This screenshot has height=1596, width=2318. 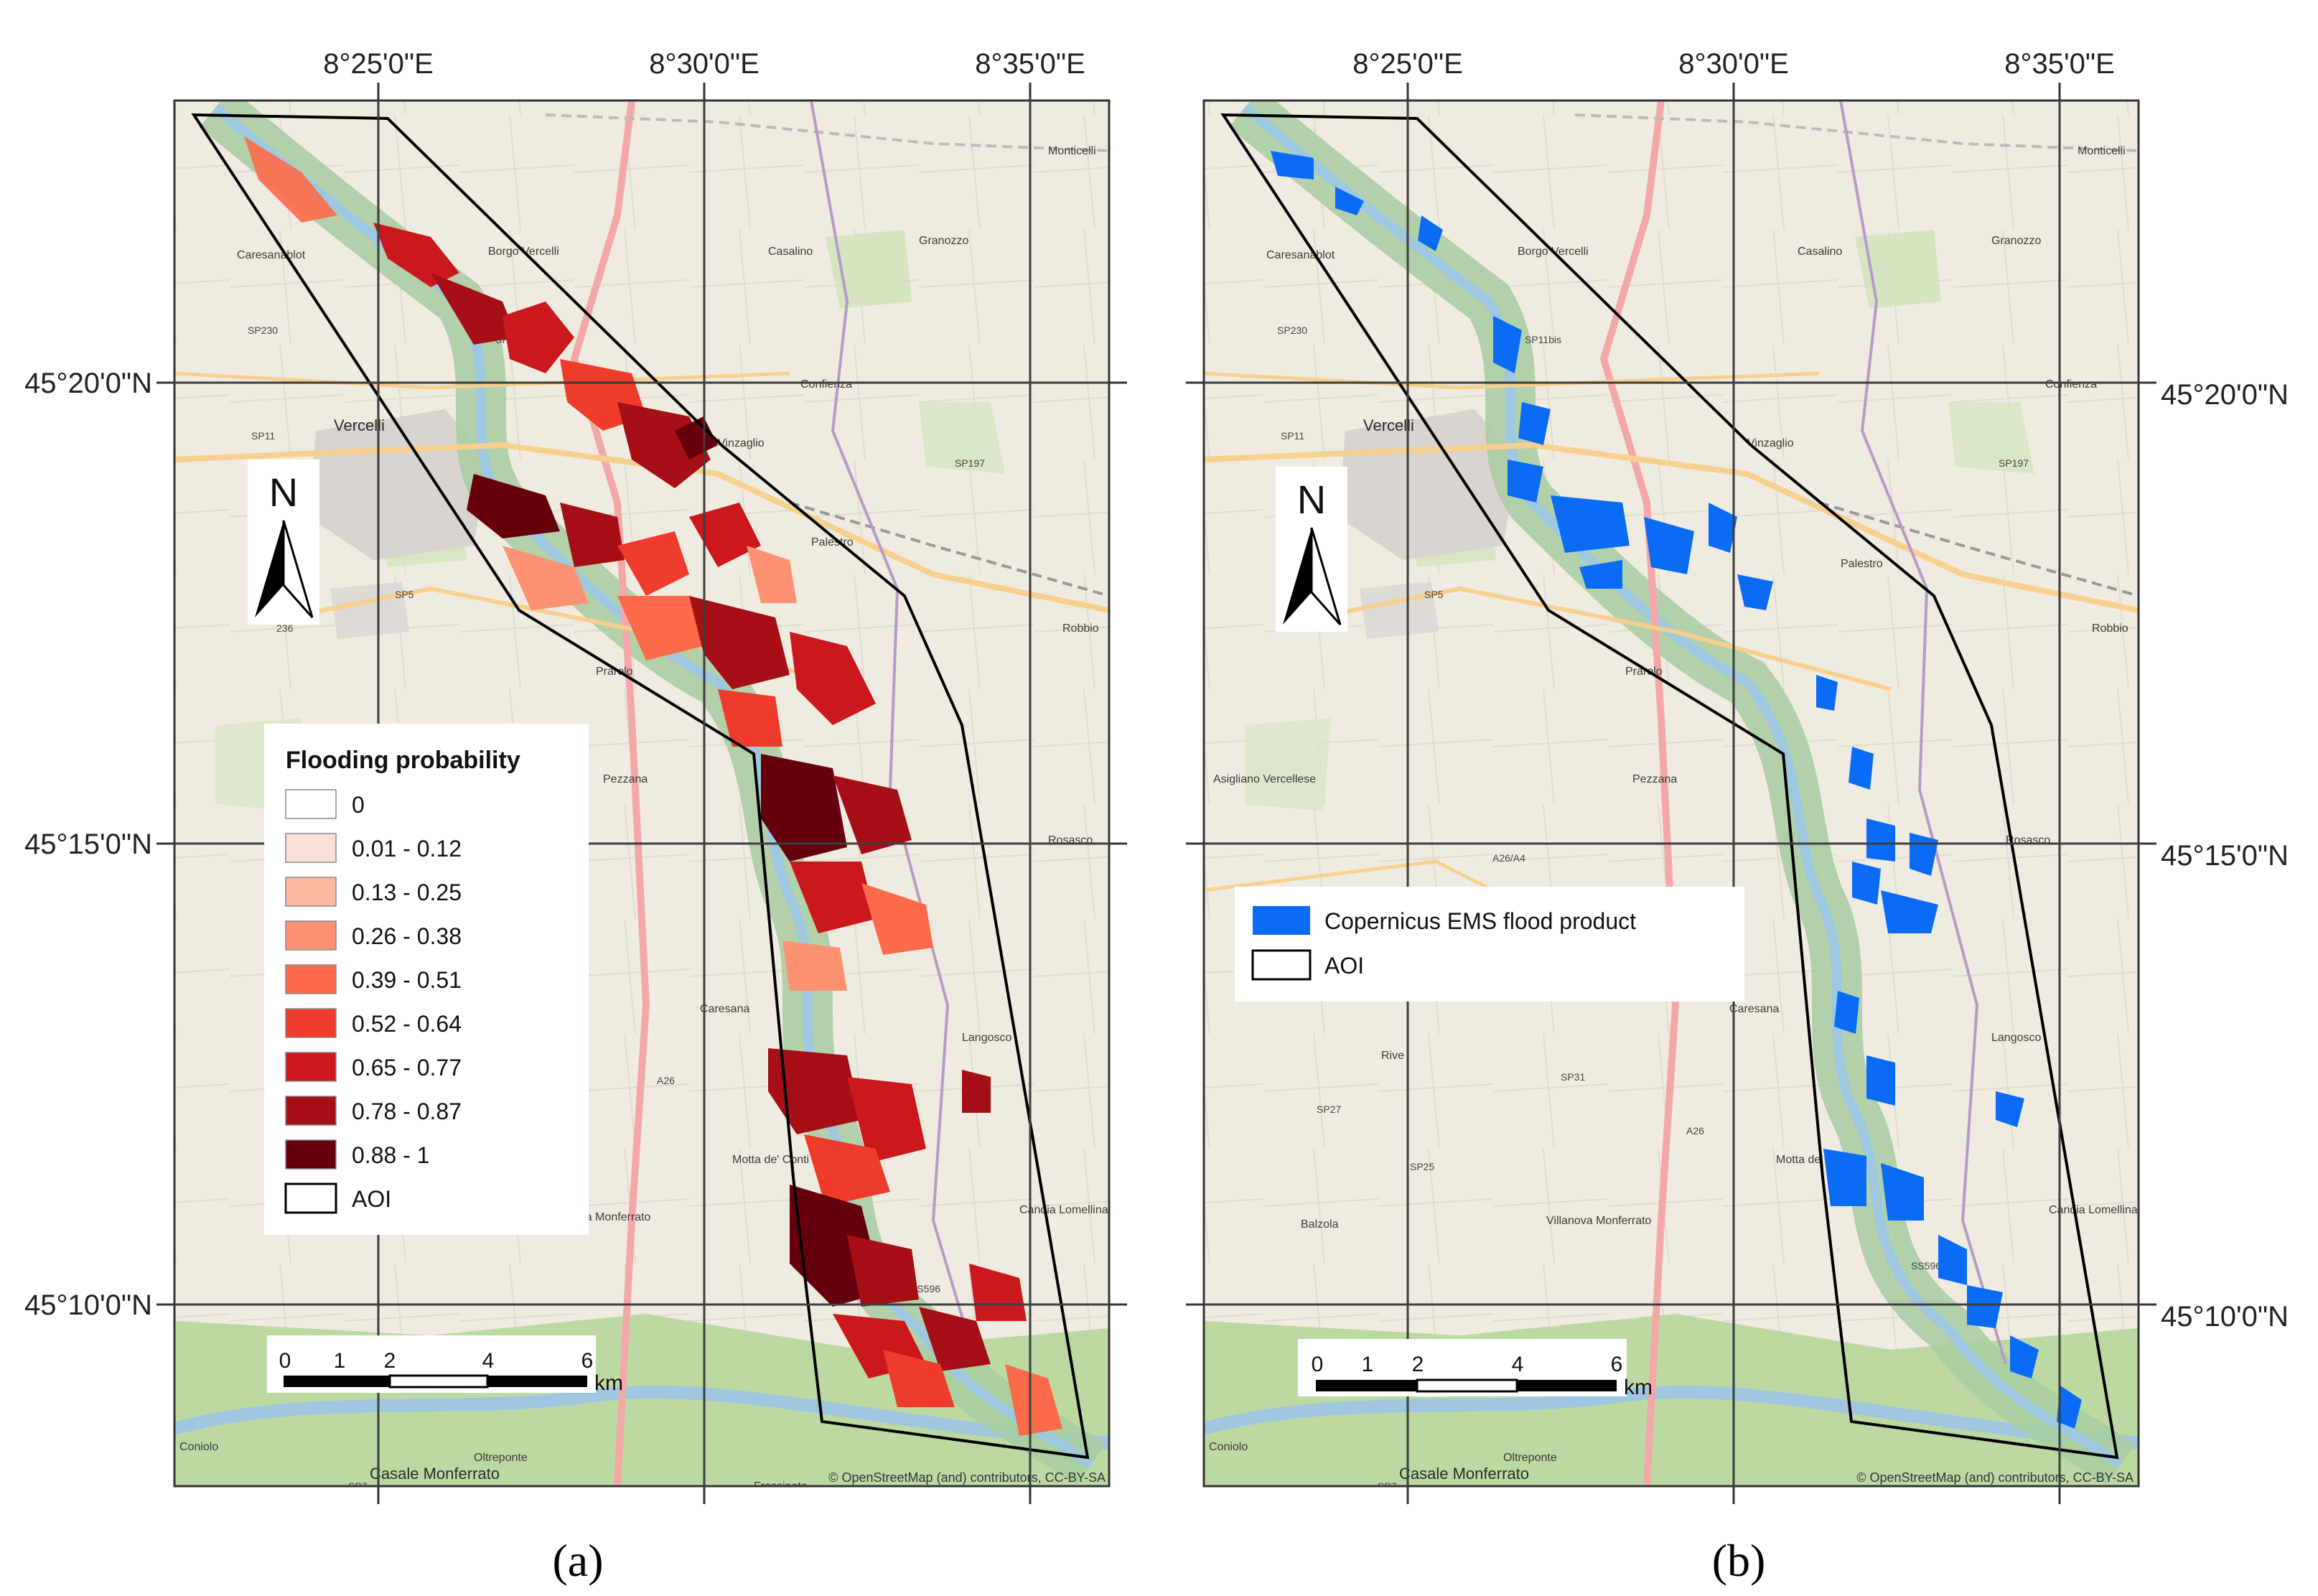 What do you see at coordinates (704, 64) in the screenshot?
I see `lon-label-a-2: 8°30'0"E` at bounding box center [704, 64].